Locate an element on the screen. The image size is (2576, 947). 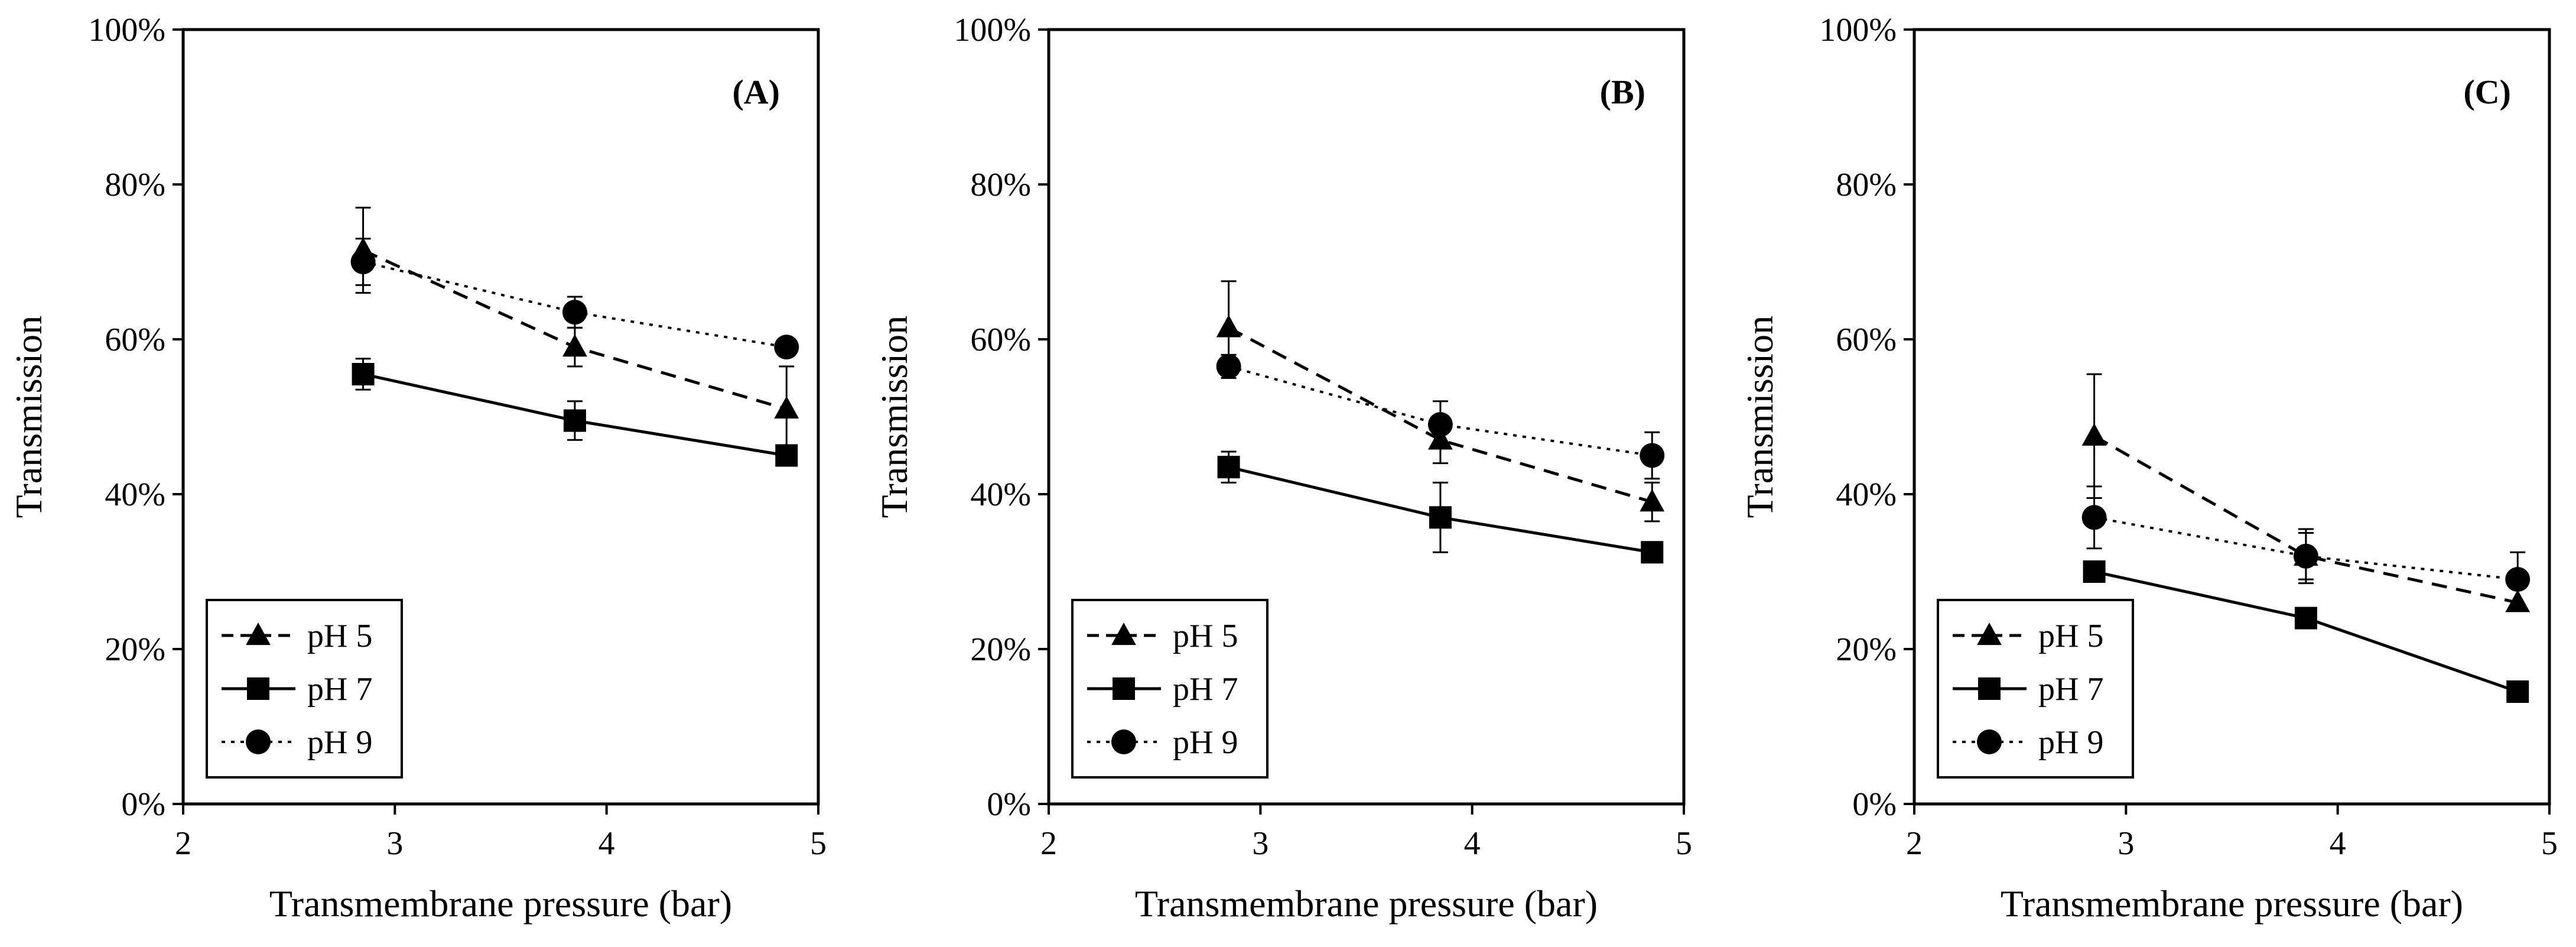
panel-label: (B) is located at coordinates (1622, 92).